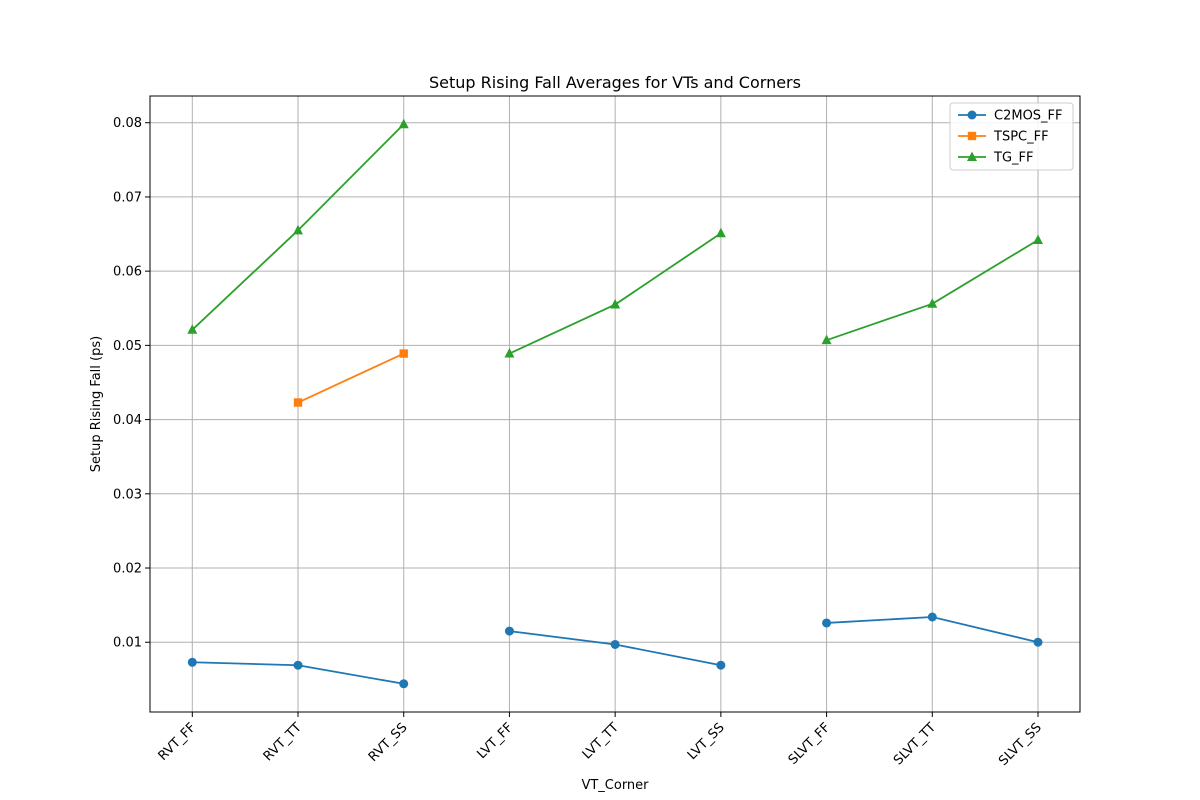 The width and height of the screenshot is (1200, 800). What do you see at coordinates (615, 785) in the screenshot?
I see `x-axis-label: VT_Corner` at bounding box center [615, 785].